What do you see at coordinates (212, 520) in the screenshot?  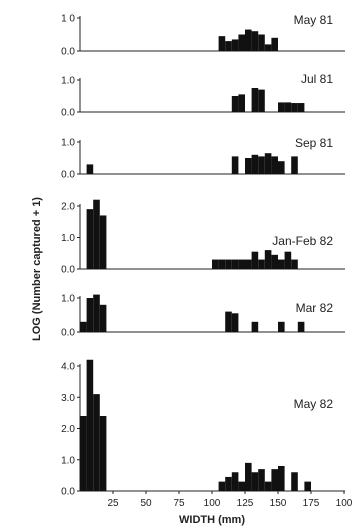 I see `x-axis-title: WIDTH (mm)` at bounding box center [212, 520].